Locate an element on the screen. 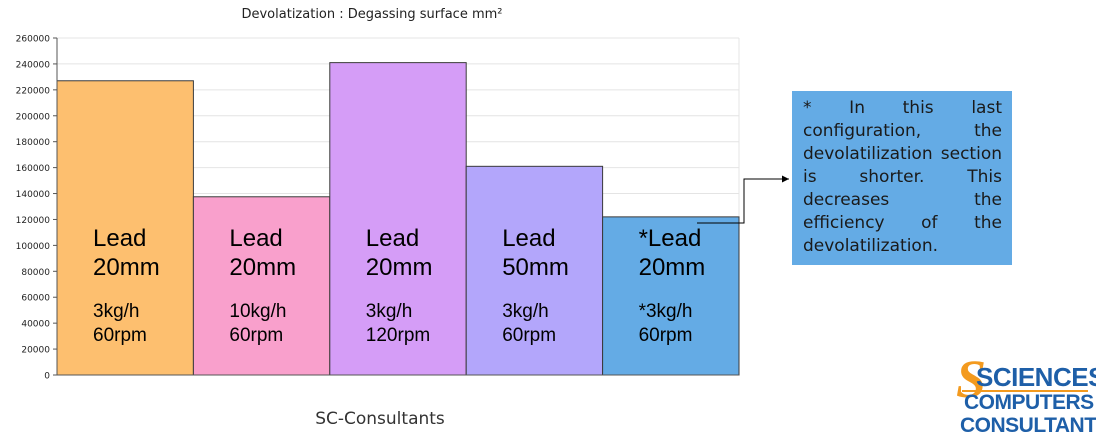 Image resolution: width=1096 pixels, height=444 pixels. y-tick-label: 180000 is located at coordinates (33, 143).